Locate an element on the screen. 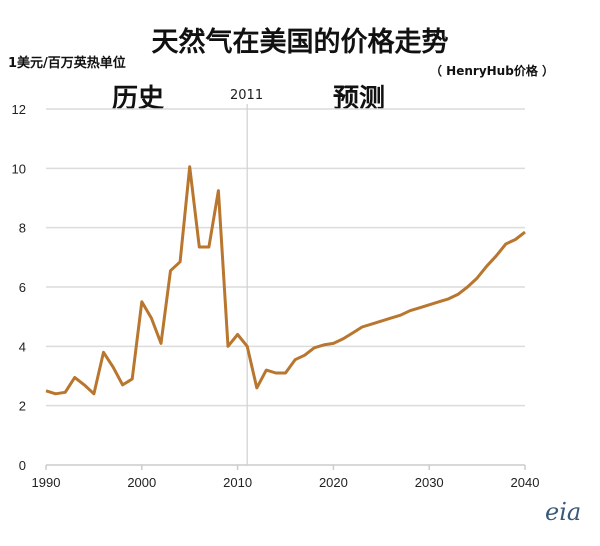 The width and height of the screenshot is (600, 546). x-tick-label: 2040 is located at coordinates (525, 482).